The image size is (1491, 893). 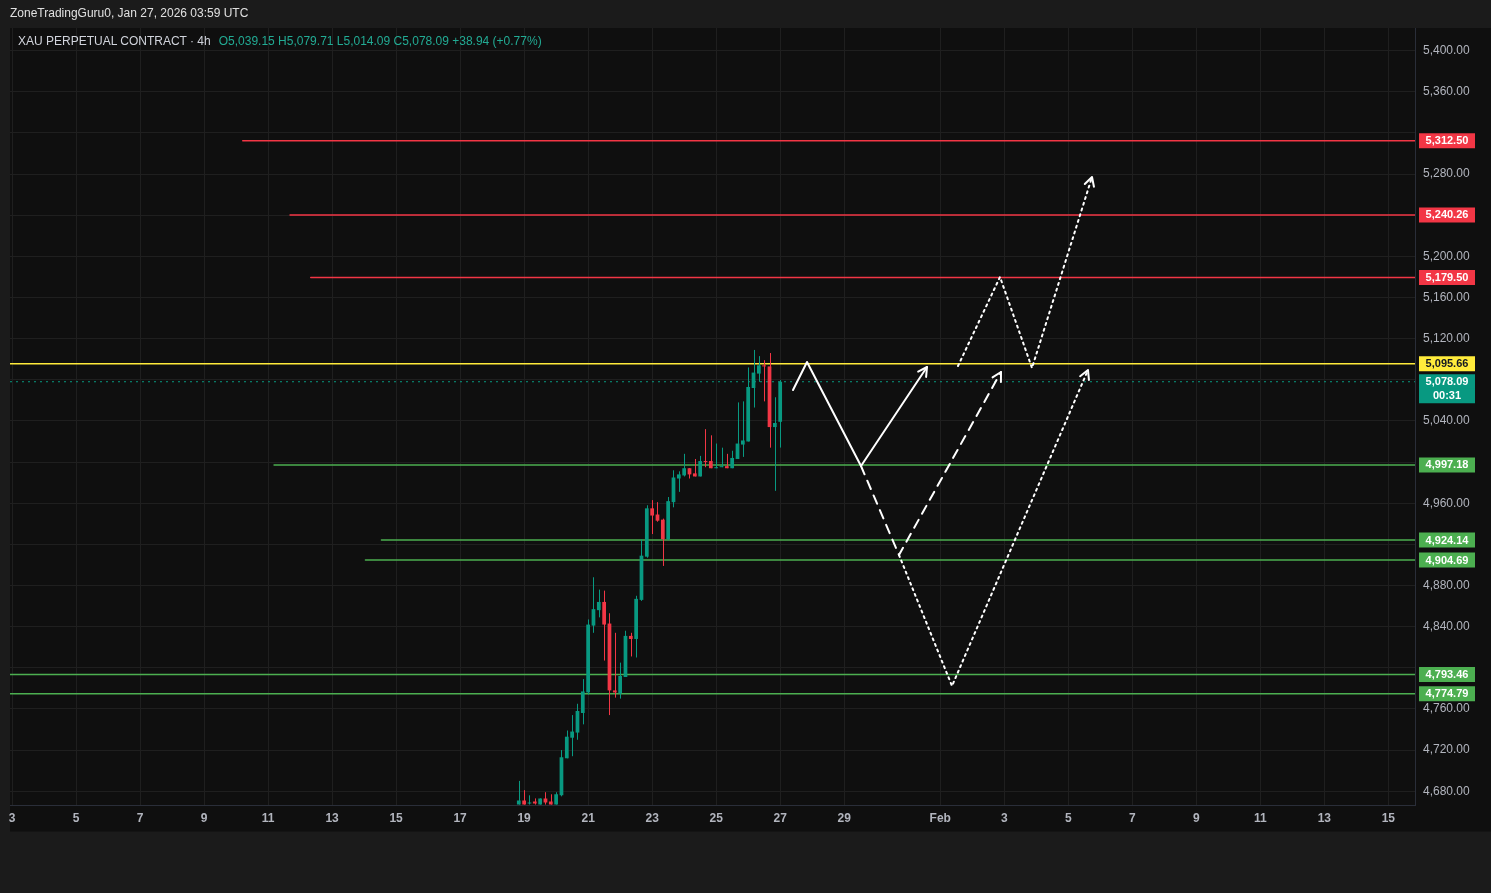 I want to click on x-tick-label: 21, so click(x=588, y=818).